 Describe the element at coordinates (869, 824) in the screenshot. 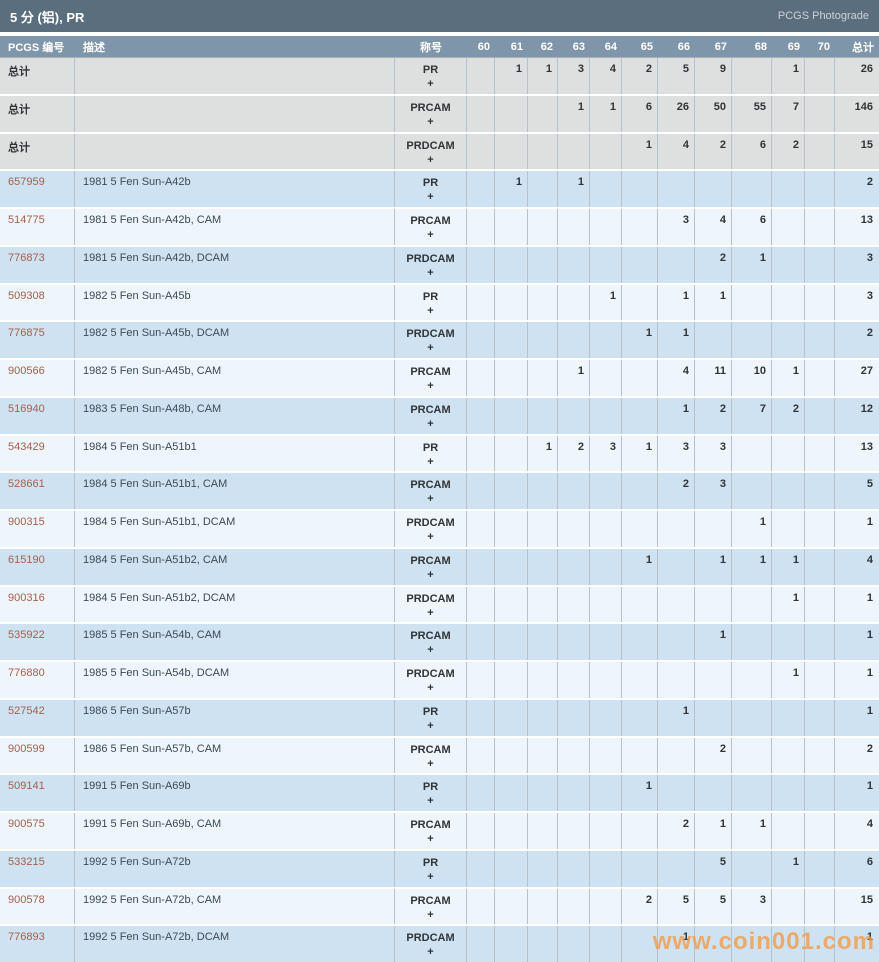

I see `total-count: 4` at that location.